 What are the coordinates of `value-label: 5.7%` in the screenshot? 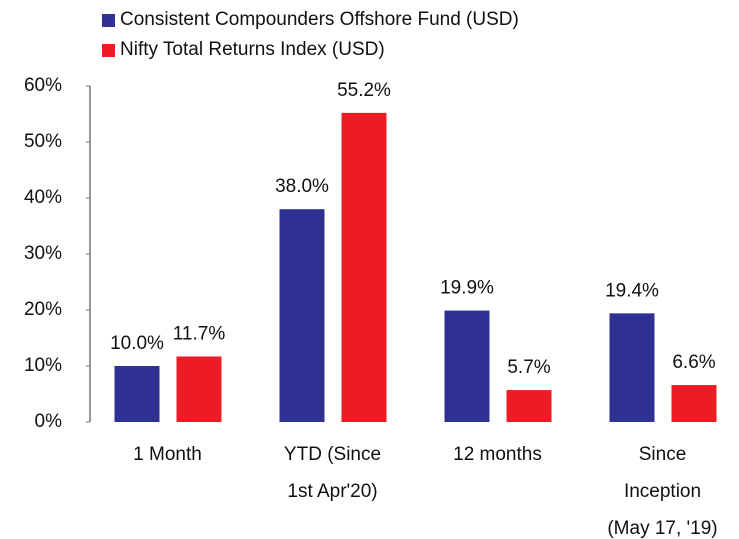 It's located at (528, 367).